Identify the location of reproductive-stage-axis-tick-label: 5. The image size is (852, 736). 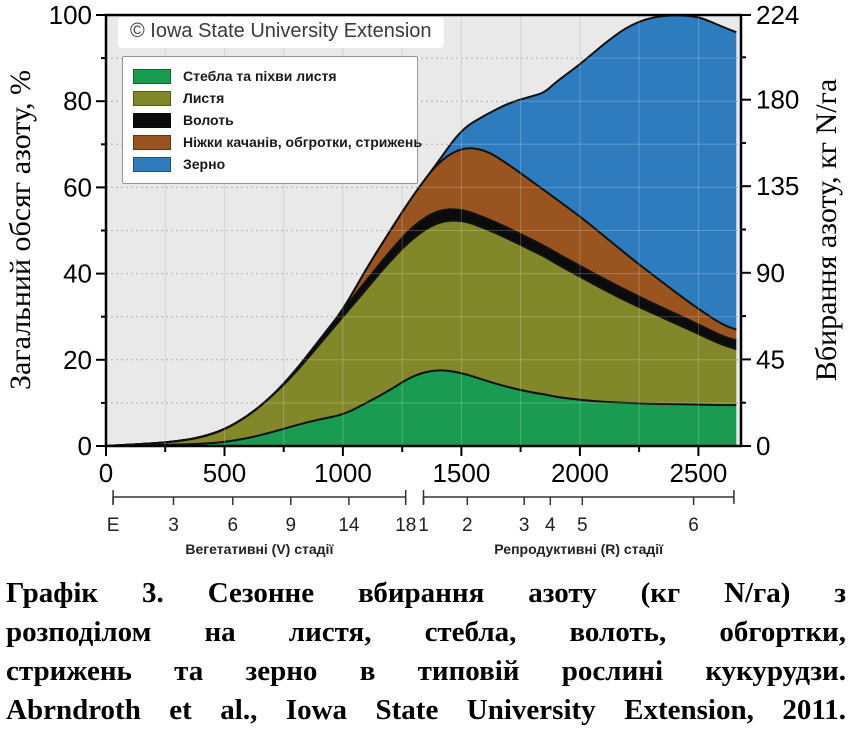
(582, 525).